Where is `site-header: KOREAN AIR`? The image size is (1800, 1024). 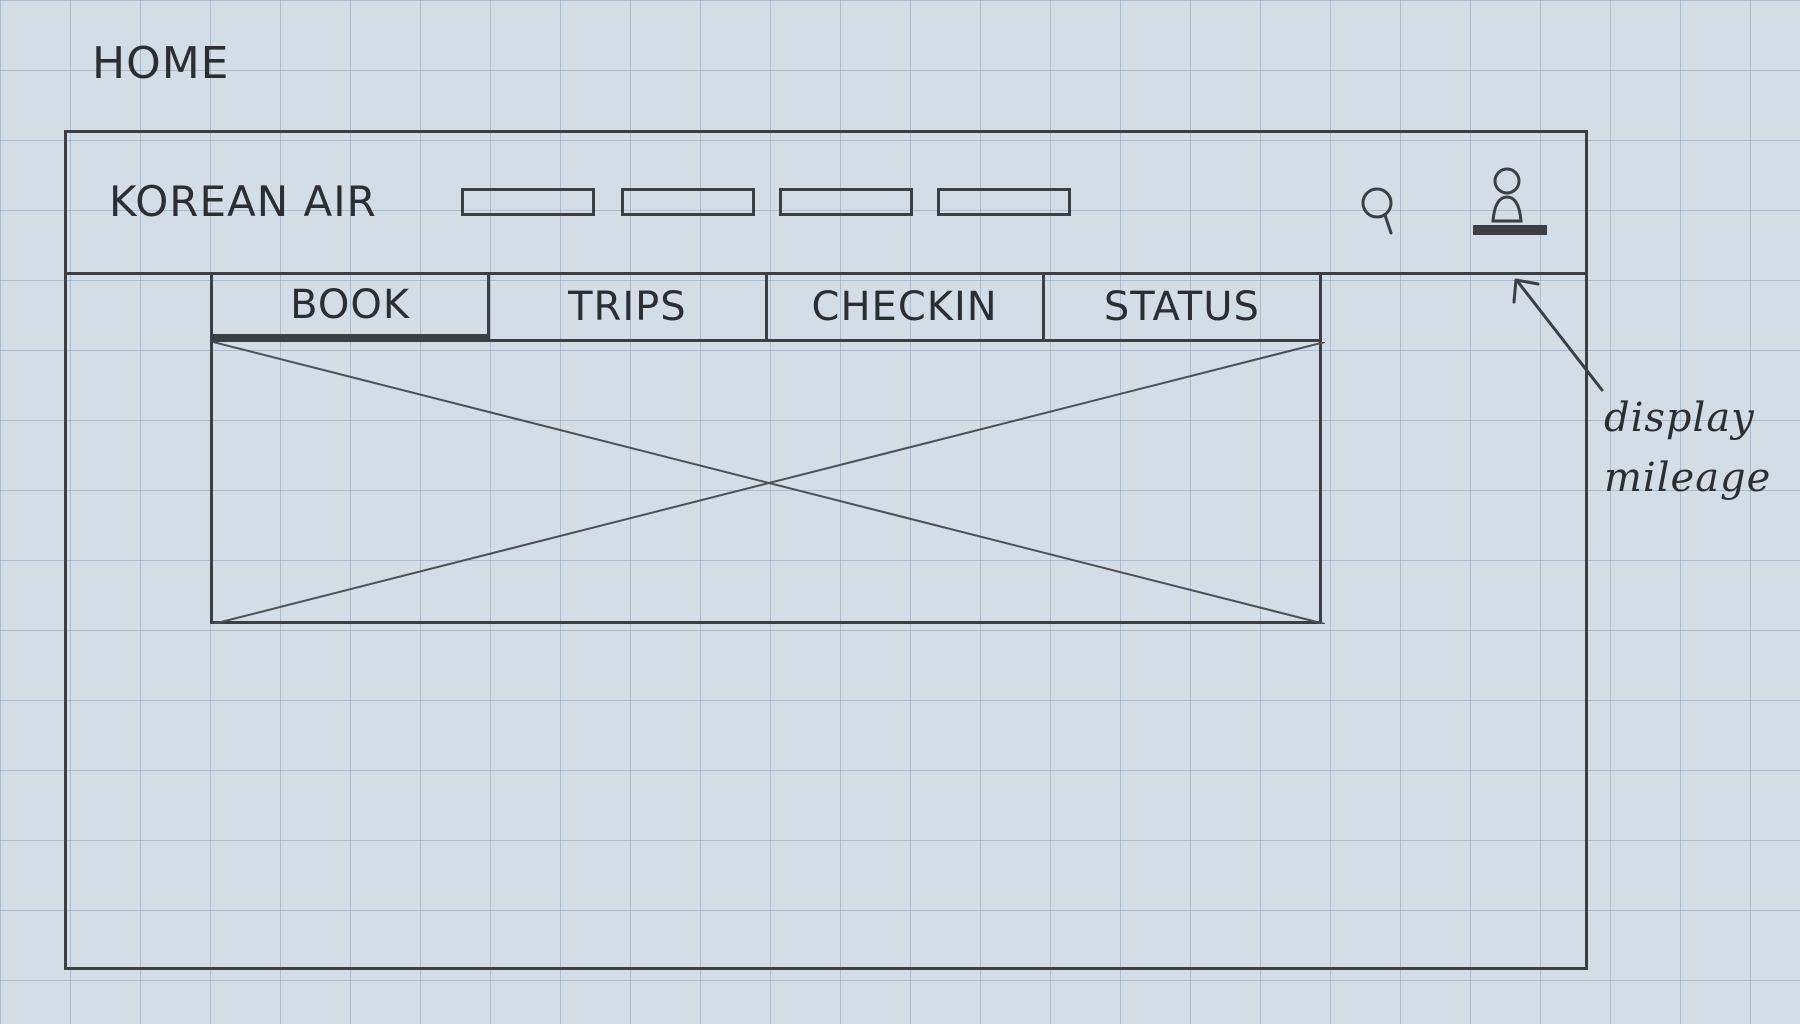
site-header: KOREAN AIR is located at coordinates (826, 204).